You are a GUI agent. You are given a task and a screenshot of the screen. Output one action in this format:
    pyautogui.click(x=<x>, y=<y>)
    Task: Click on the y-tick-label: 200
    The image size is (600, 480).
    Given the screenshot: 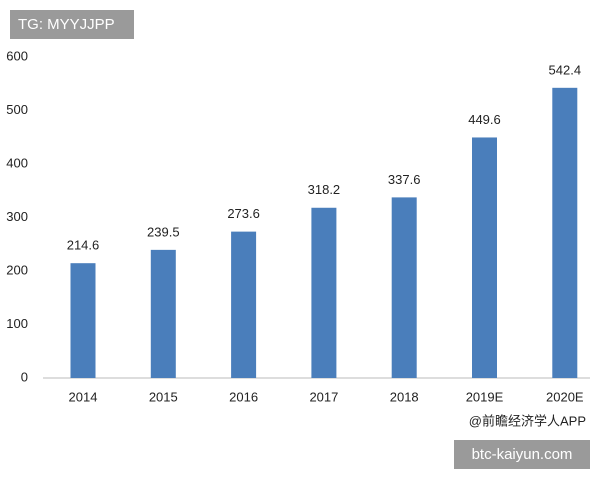 What is the action you would take?
    pyautogui.click(x=17, y=269)
    